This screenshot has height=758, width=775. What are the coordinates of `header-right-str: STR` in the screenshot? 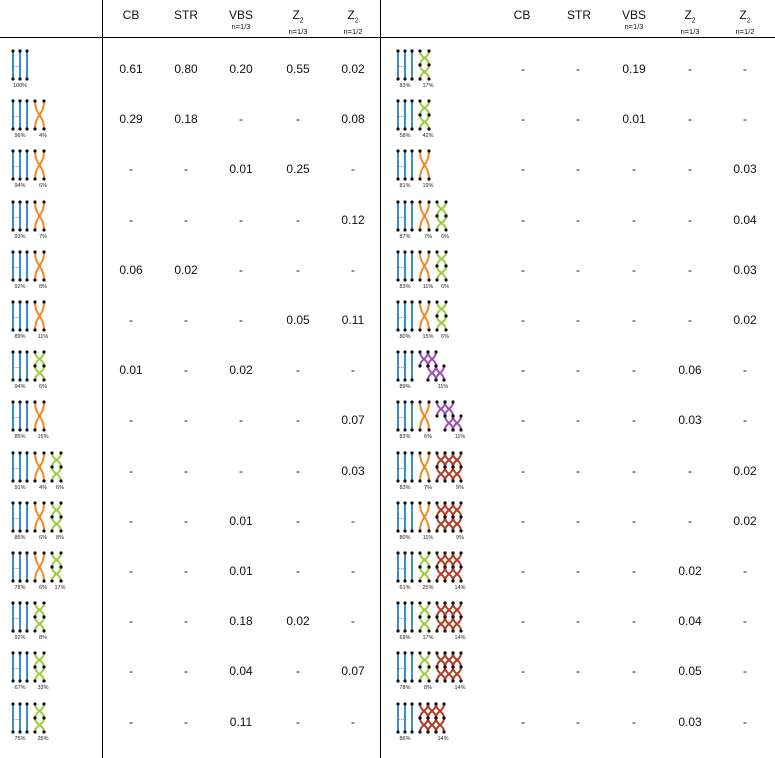 It's located at (579, 15).